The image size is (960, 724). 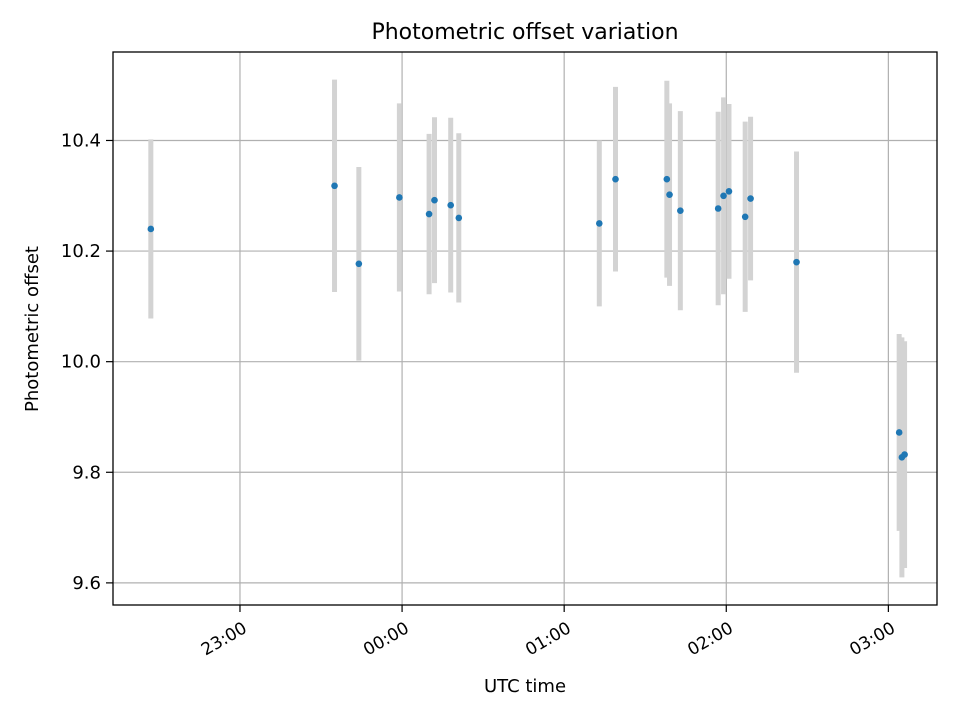 What do you see at coordinates (81, 362) in the screenshot?
I see `y-tick-label: 10.0` at bounding box center [81, 362].